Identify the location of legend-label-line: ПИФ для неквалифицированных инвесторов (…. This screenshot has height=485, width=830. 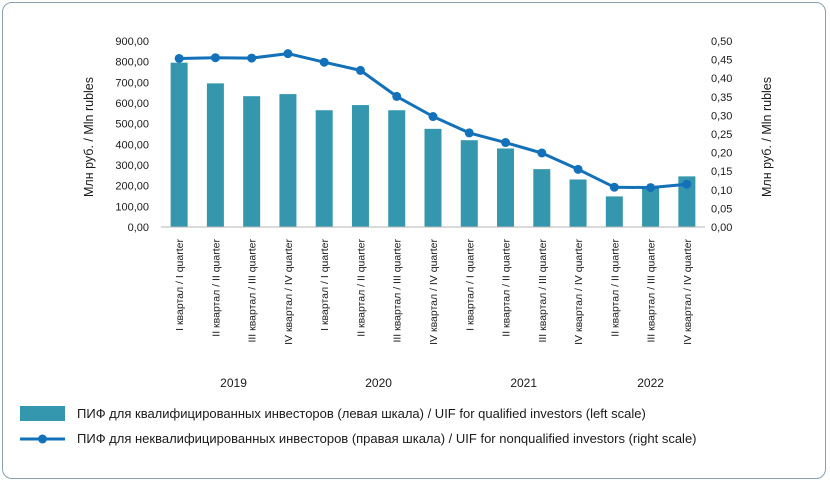
(387, 438).